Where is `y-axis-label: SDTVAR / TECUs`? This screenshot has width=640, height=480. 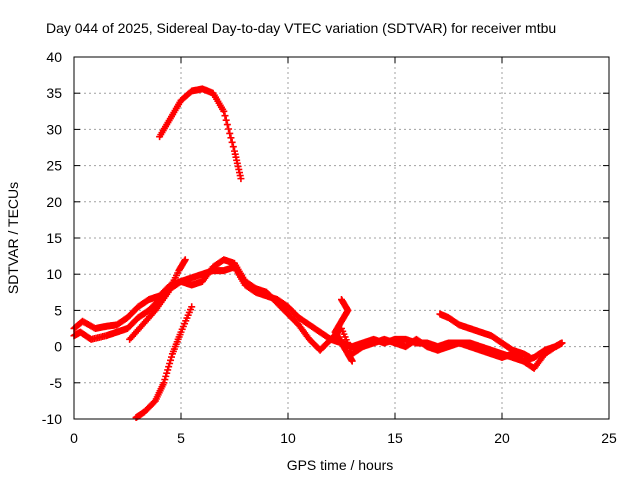 y-axis-label: SDTVAR / TECUs is located at coordinates (13, 238).